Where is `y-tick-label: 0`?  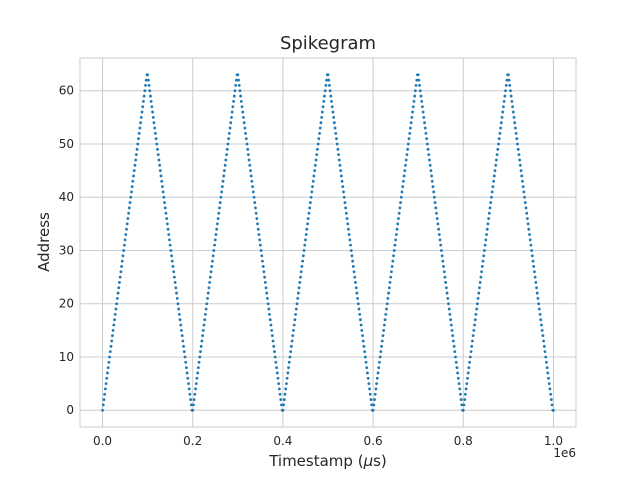
y-tick-label: 0 is located at coordinates (70, 410).